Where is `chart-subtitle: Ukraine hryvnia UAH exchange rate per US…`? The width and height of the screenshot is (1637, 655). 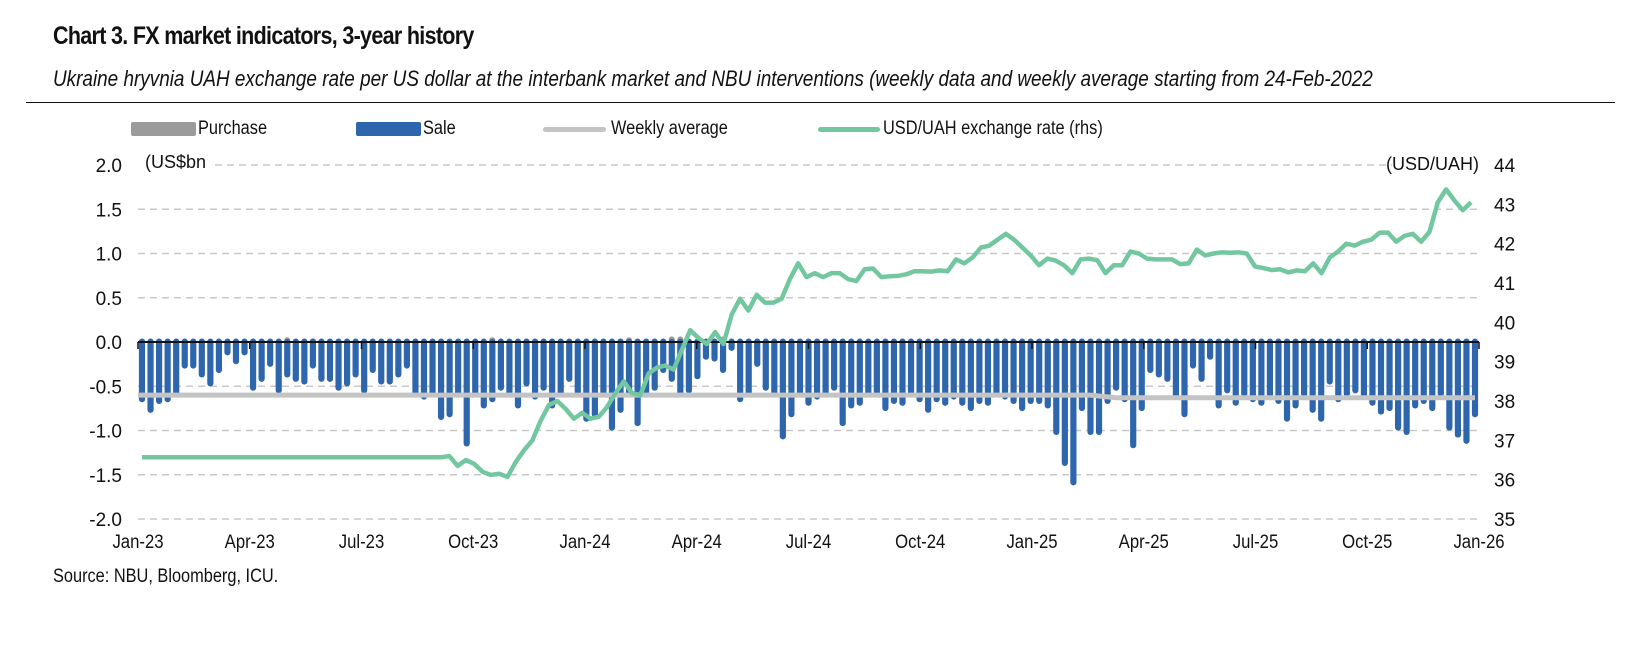
chart-subtitle: Ukraine hryvnia UAH exchange rate per US… is located at coordinates (713, 78).